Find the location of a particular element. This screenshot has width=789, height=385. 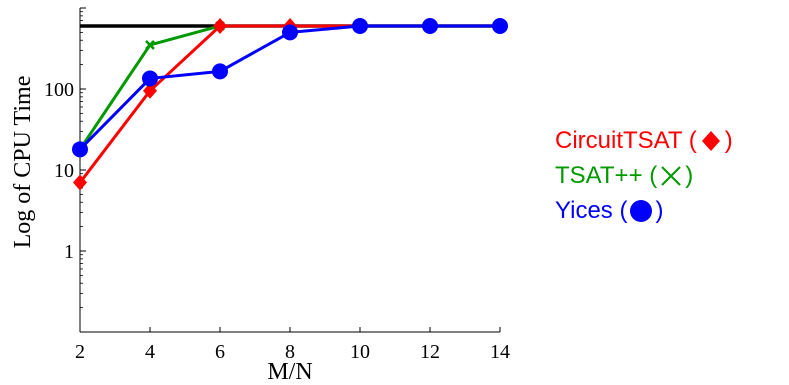

legend: CircuitTSAT ( ) TSAT++ ( ) Yices ( ) is located at coordinates (644, 175).